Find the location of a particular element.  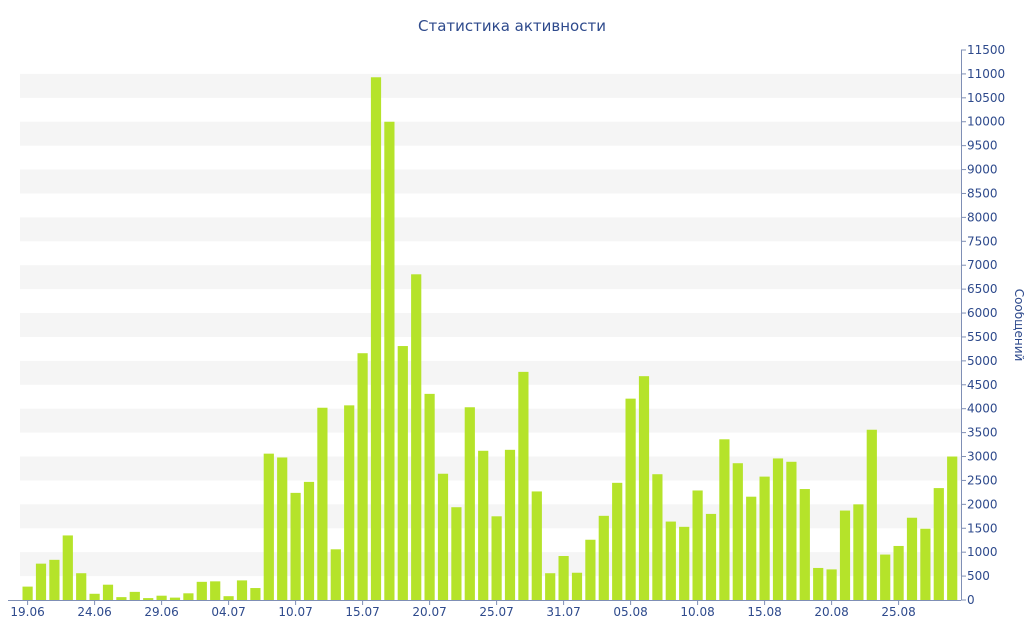

y-tick-label: 0 is located at coordinates (971, 600).